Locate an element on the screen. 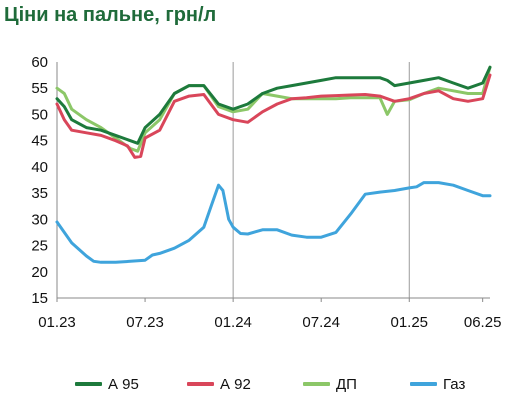 Image resolution: width=515 pixels, height=406 pixels. y-tick-label: 25 is located at coordinates (39, 246).